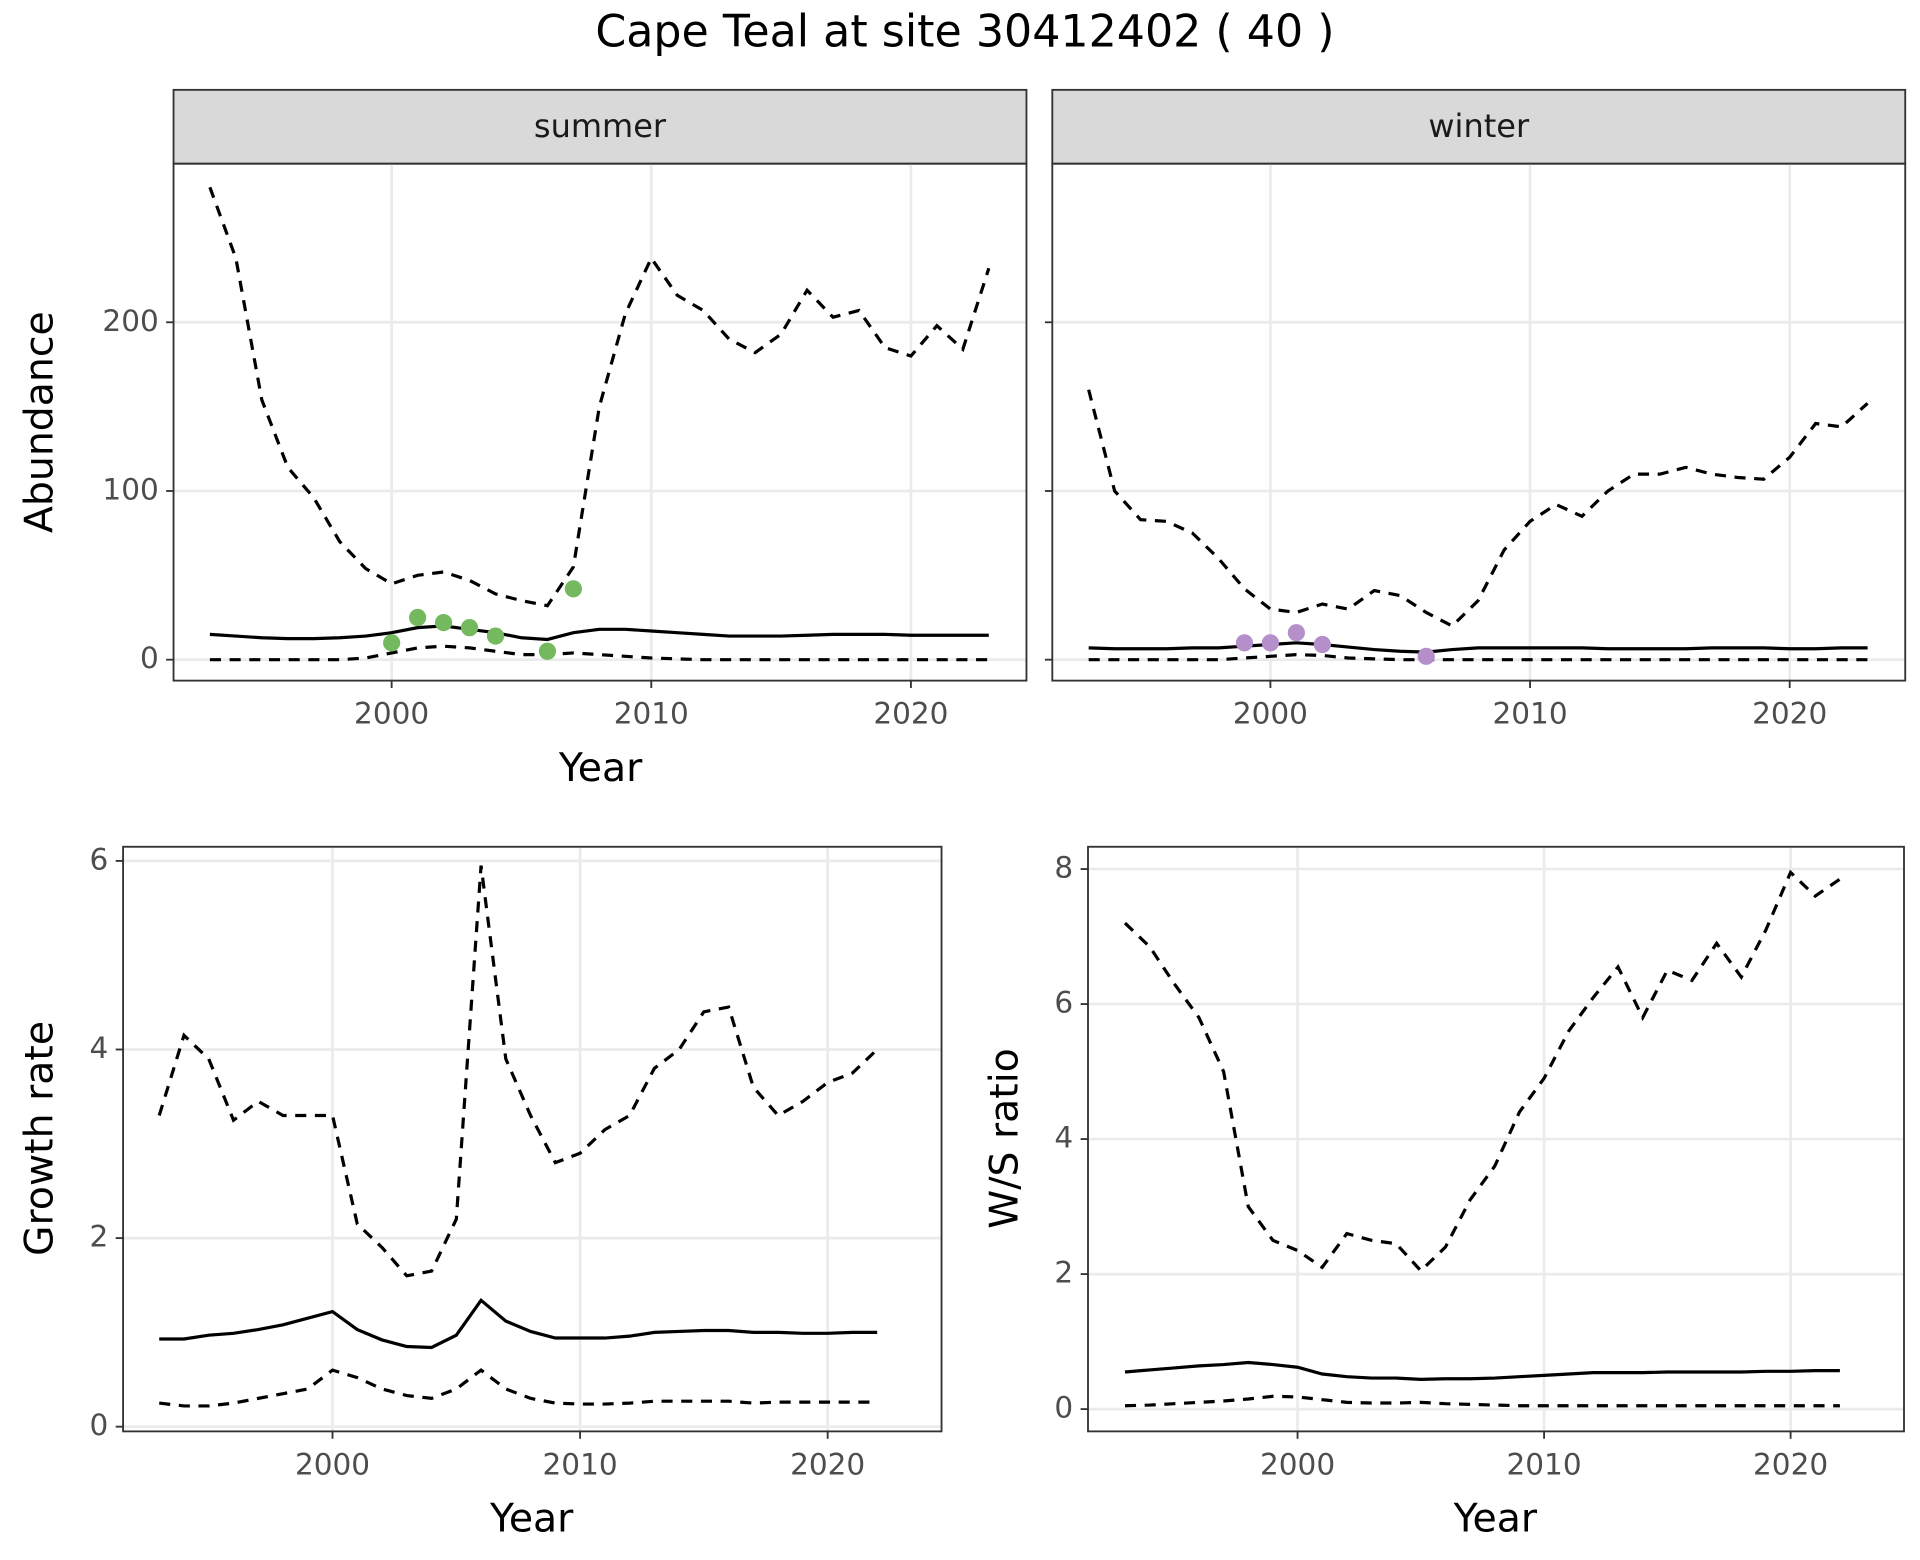  Describe the element at coordinates (39, 422) in the screenshot. I see `y-axis-title: Abundance` at that location.